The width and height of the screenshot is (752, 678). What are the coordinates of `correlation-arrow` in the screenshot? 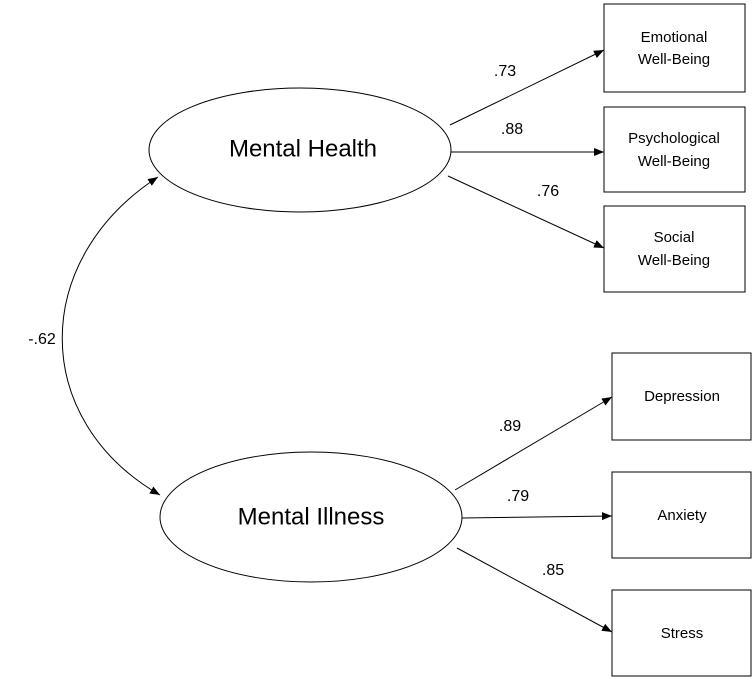 It's located at (111, 336).